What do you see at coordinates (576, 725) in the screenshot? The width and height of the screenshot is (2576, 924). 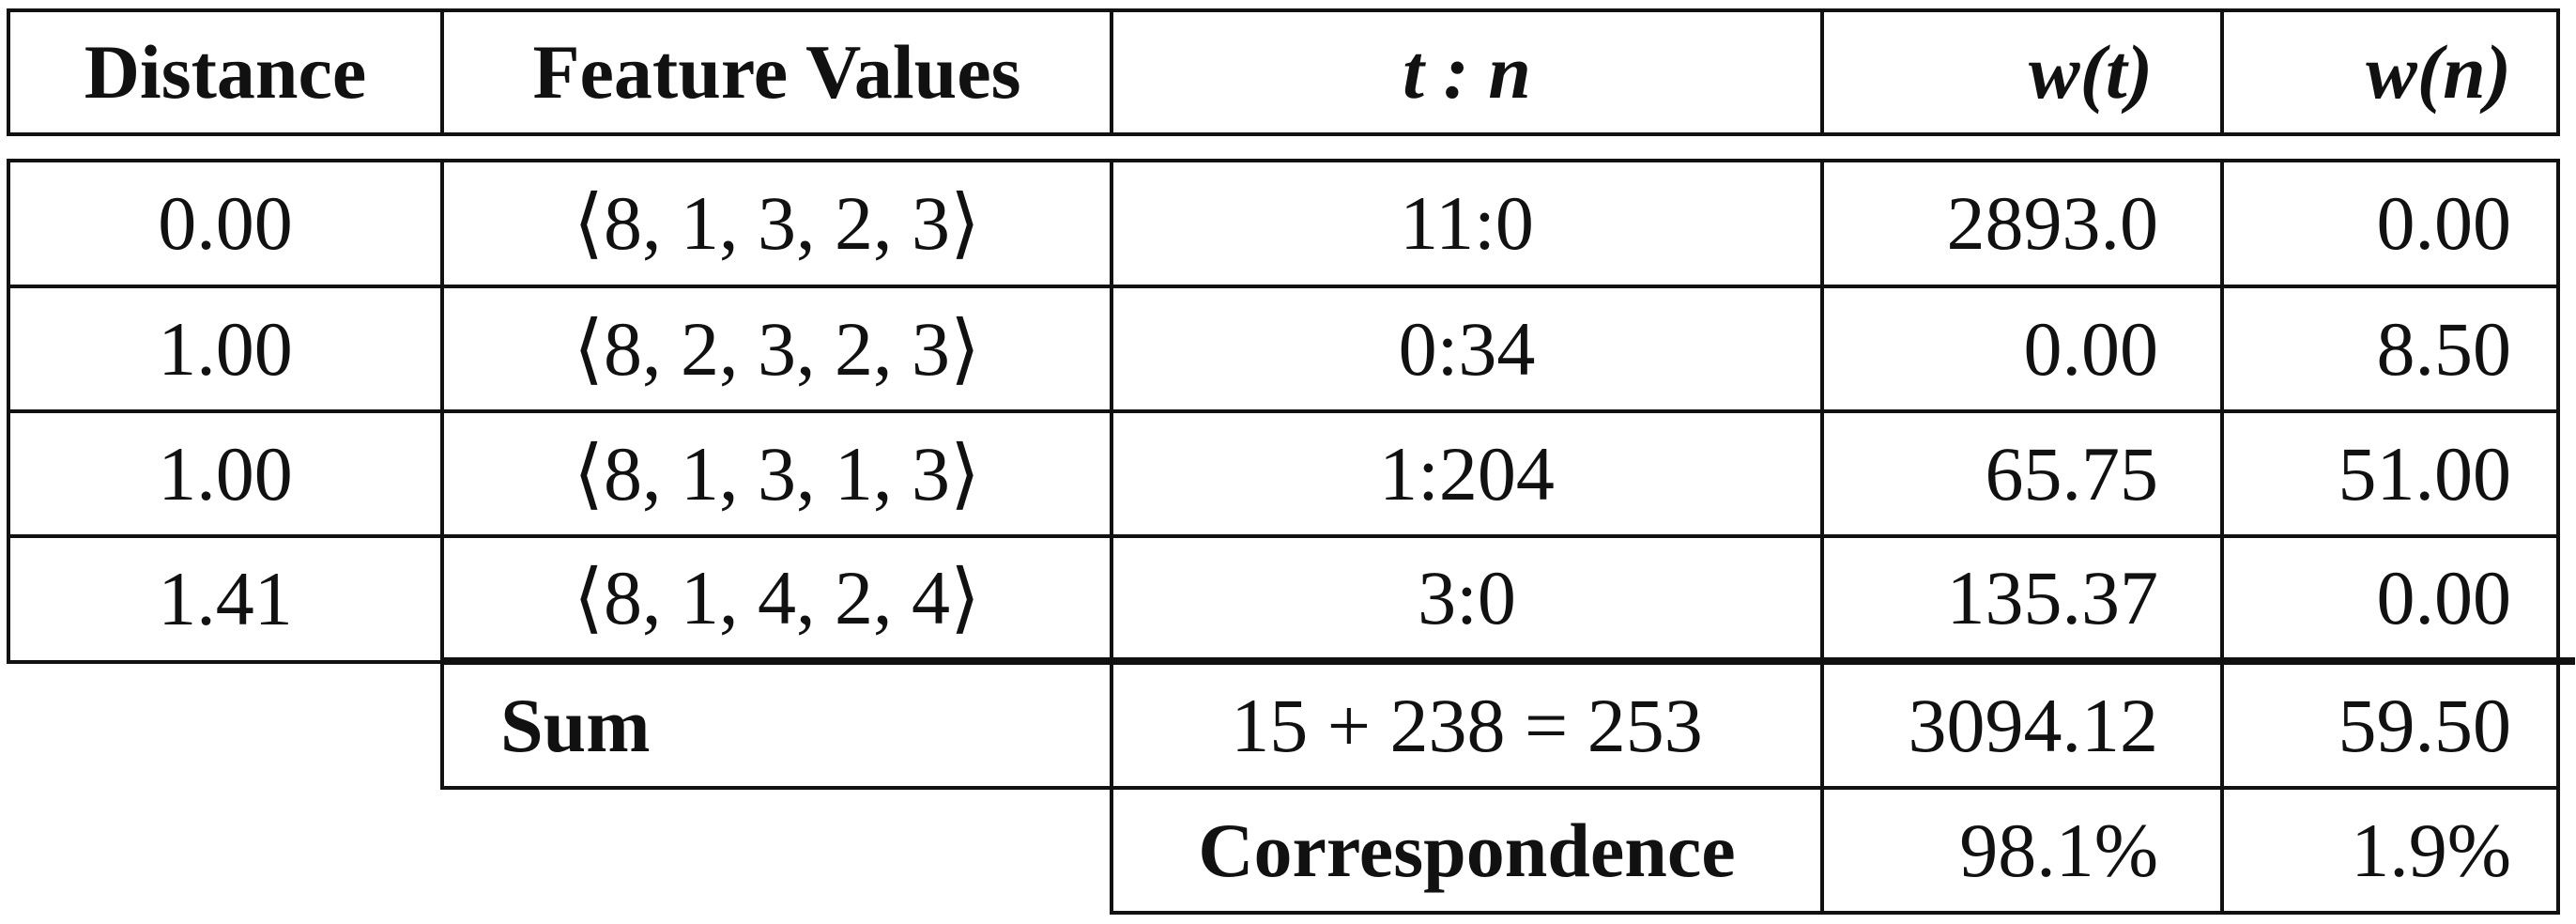 I see `sum-label: Sum` at bounding box center [576, 725].